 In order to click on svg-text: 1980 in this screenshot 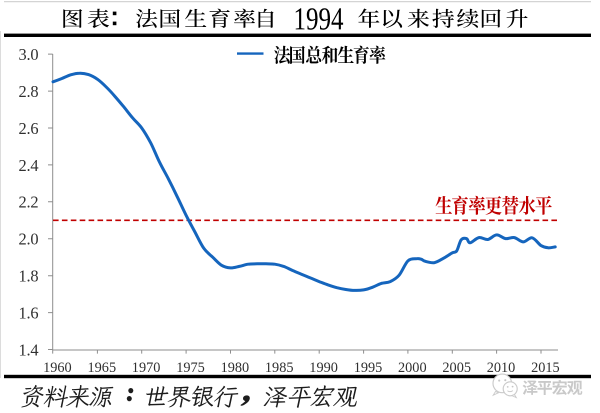, I will do `click(235, 368)`.